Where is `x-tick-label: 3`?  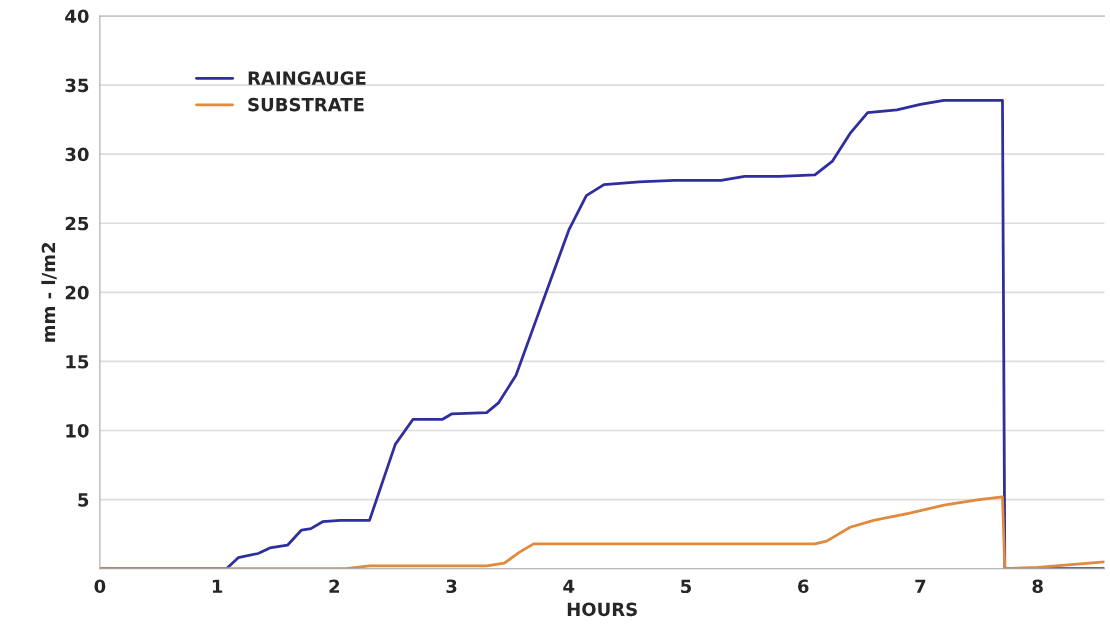
x-tick-label: 3 is located at coordinates (451, 586).